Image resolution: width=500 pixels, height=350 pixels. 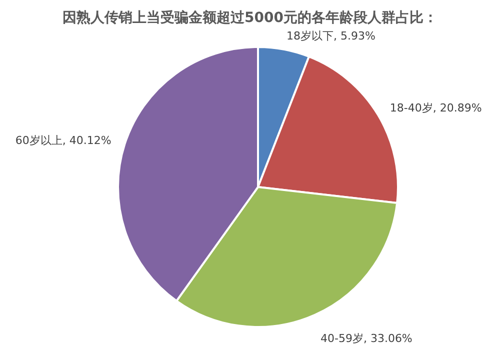 I want to click on data-label: , 40.12%, so click(x=87, y=140).